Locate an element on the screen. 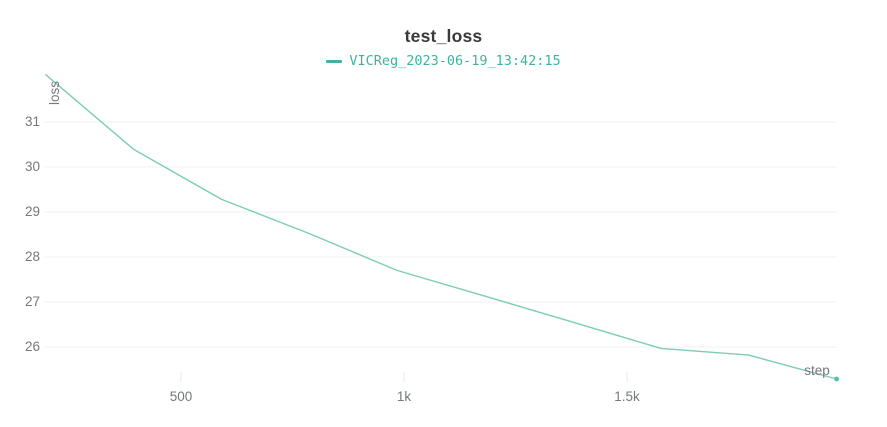  y-axis-title: loss is located at coordinates (54, 93).